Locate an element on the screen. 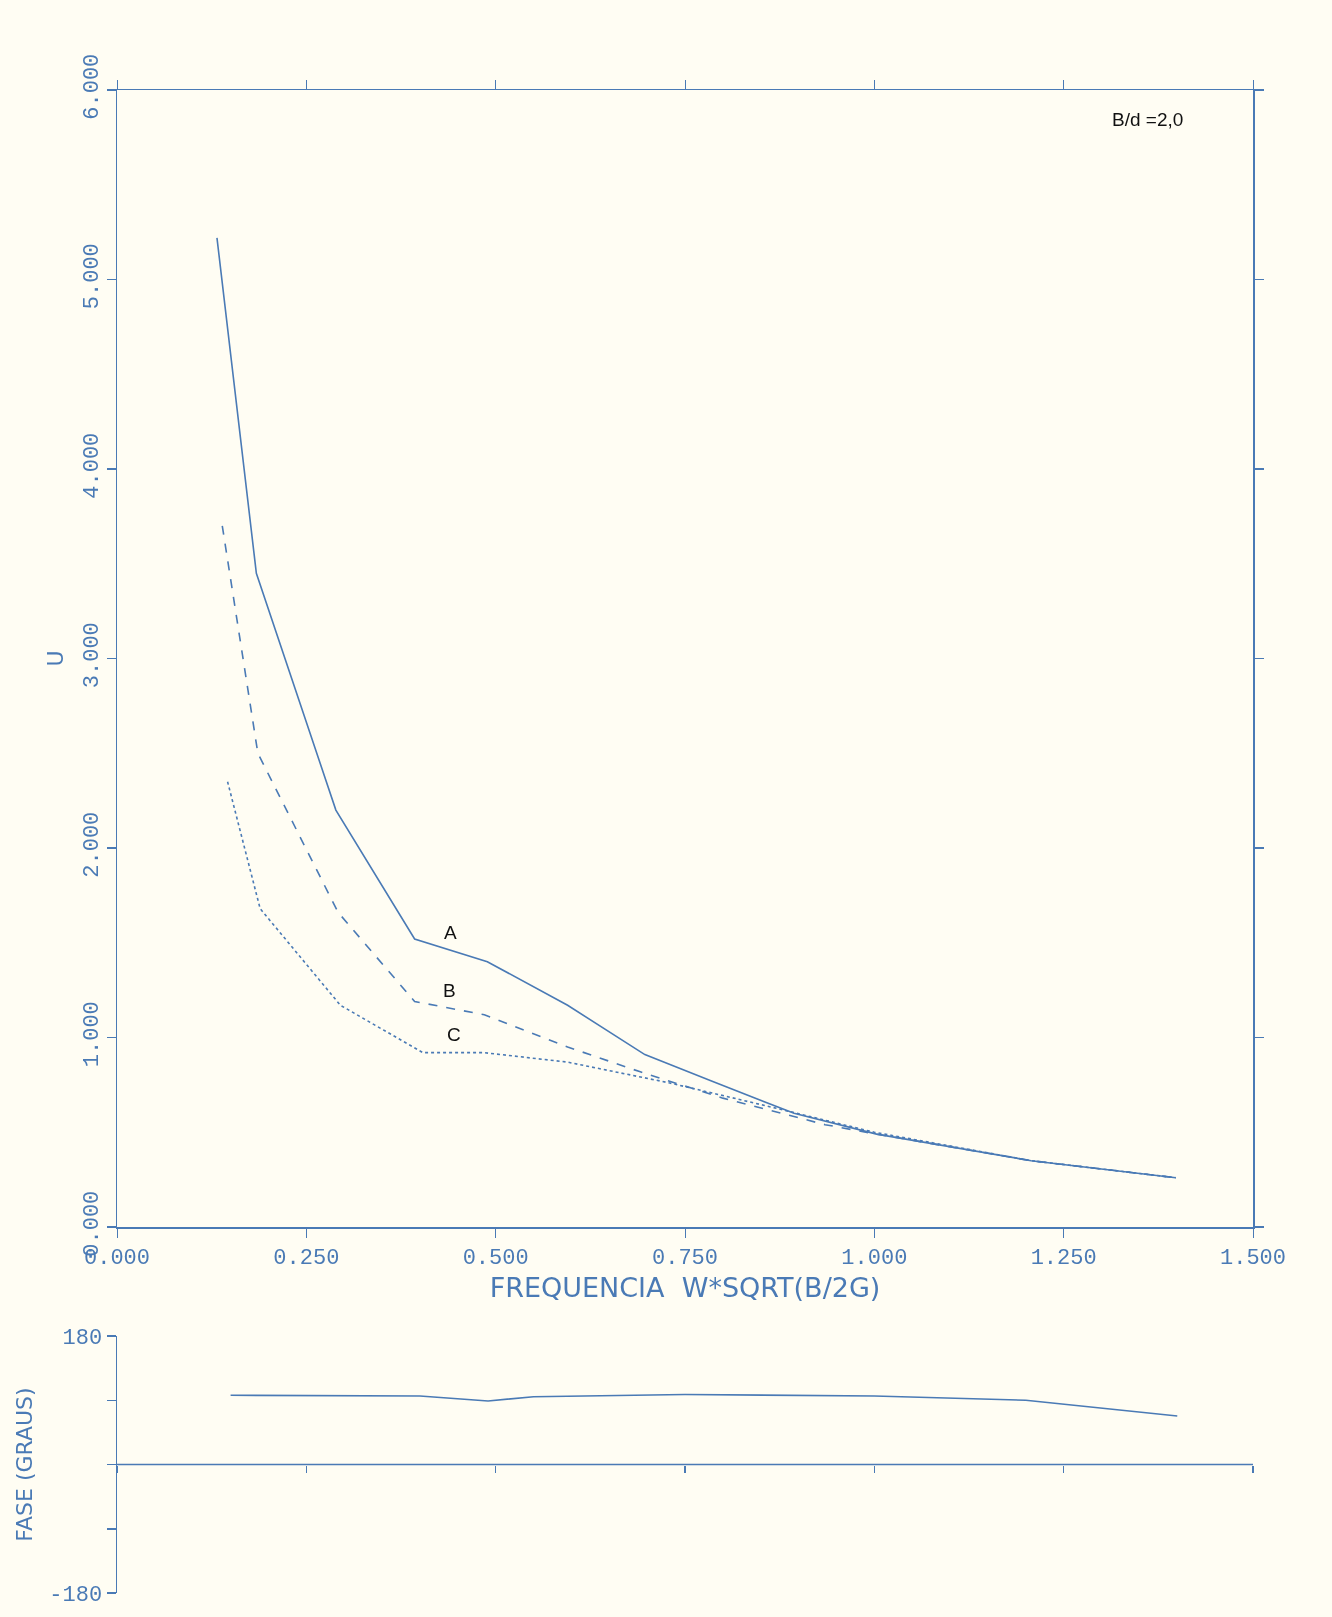 Image resolution: width=1332 pixels, height=1617 pixels. y-axis-title: FASE (GRAUS) is located at coordinates (25, 1464).